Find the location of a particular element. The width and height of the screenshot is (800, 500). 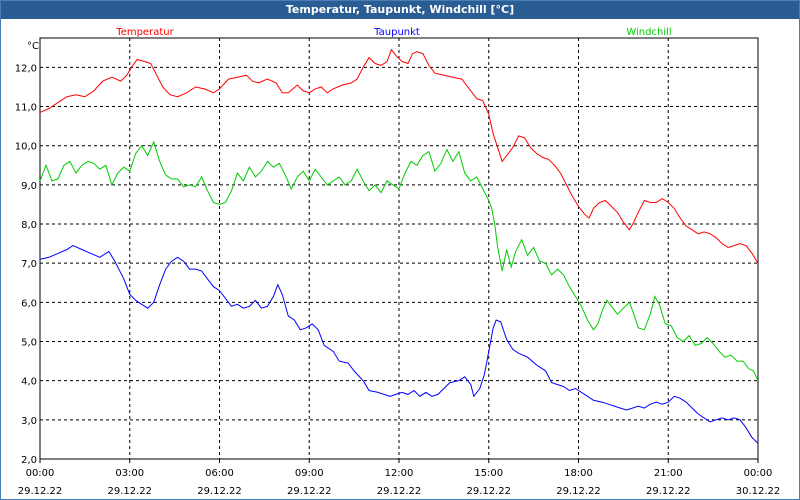

x-tick-date: 30.12.22 is located at coordinates (758, 491).